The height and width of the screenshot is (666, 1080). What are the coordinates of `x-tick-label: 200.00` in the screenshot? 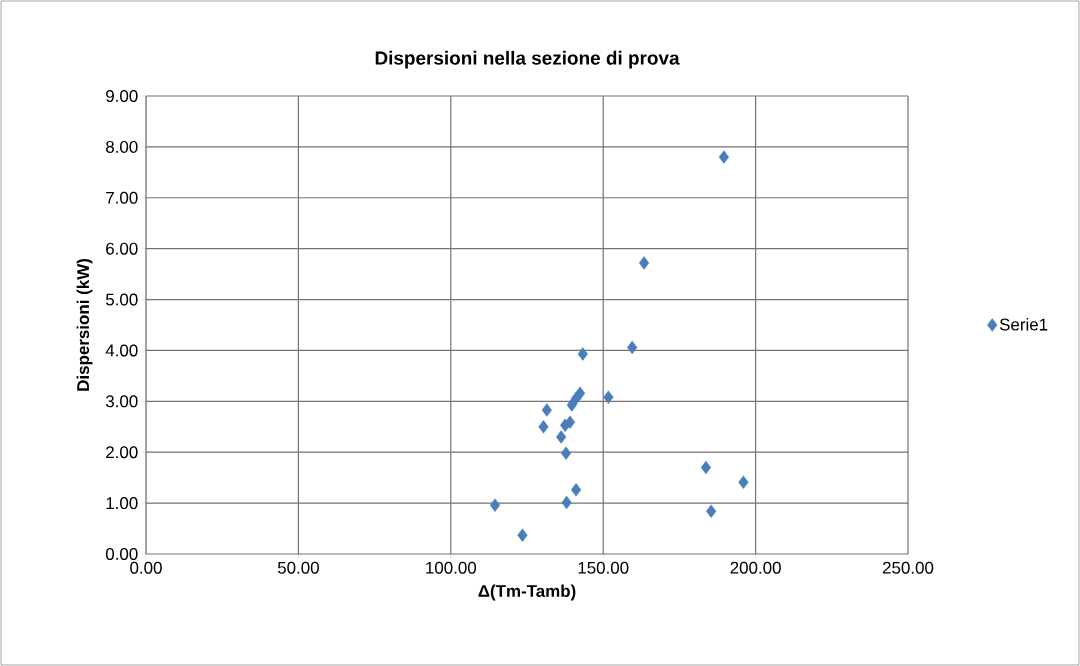 It's located at (755, 567).